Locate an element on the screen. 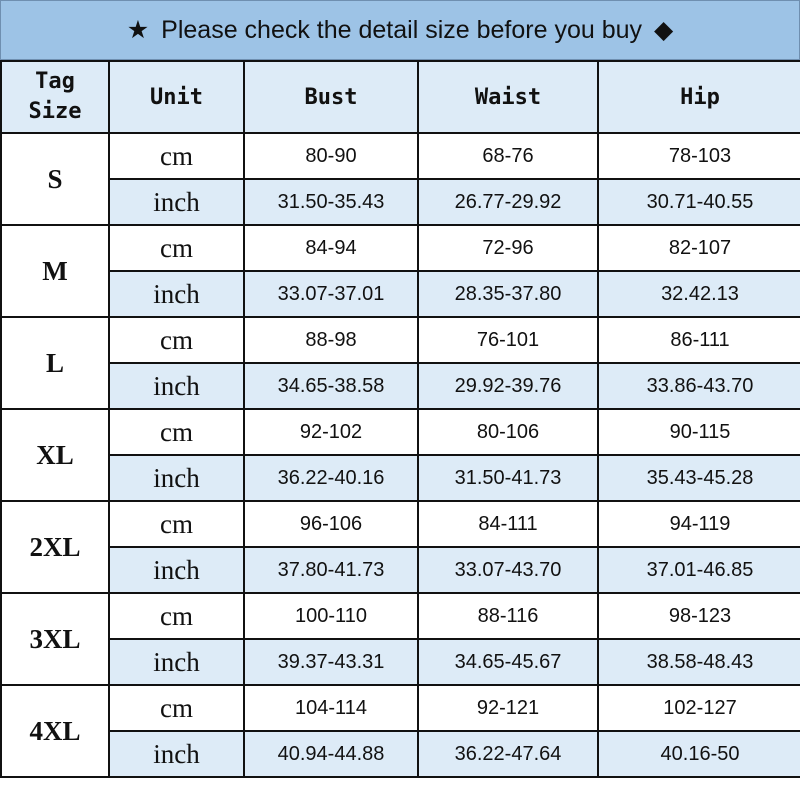 This screenshot has width=800, height=800. header-bust: Bust is located at coordinates (331, 97).